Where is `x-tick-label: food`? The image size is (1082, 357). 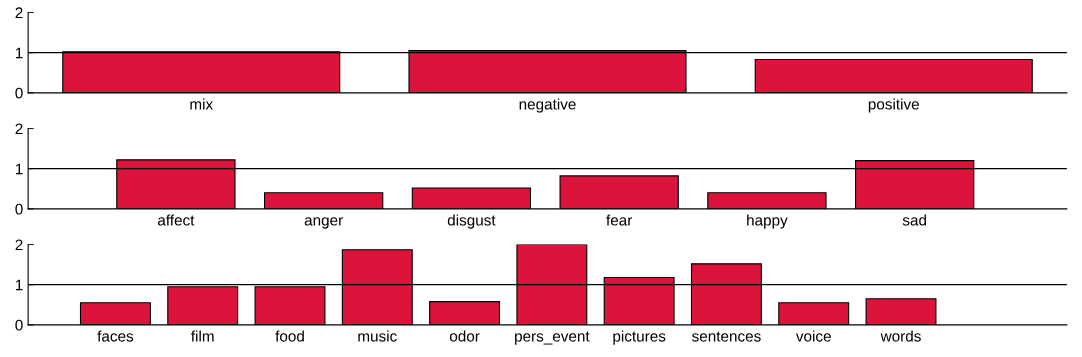 x-tick-label: food is located at coordinates (289, 336).